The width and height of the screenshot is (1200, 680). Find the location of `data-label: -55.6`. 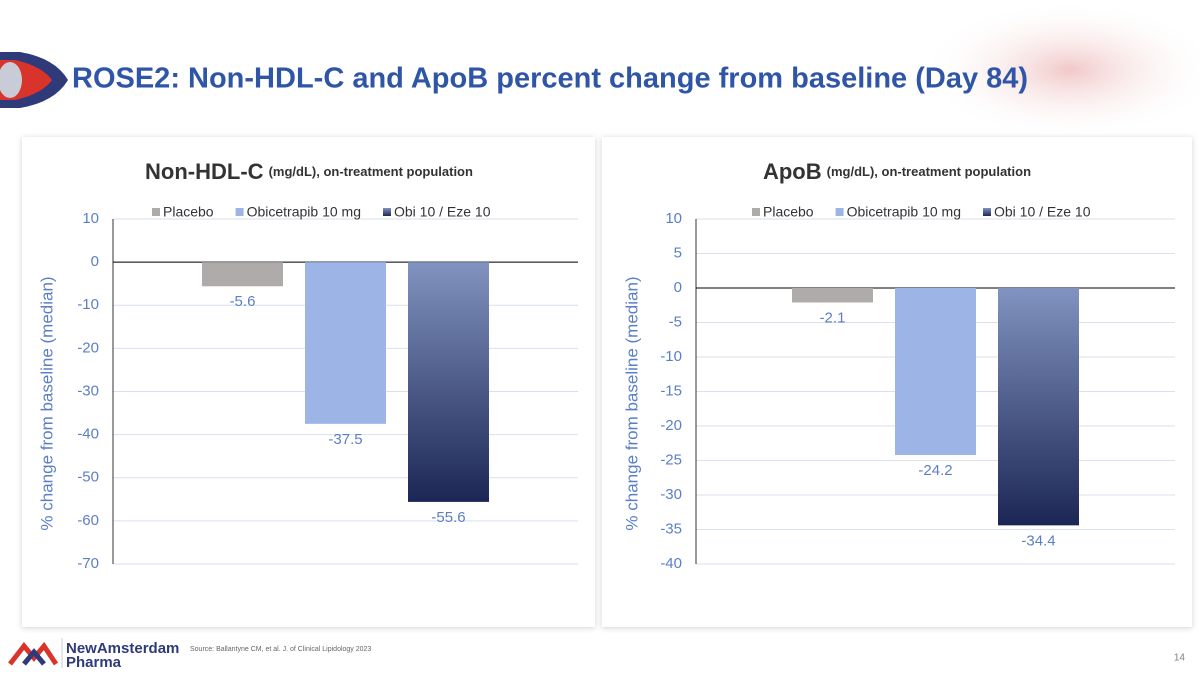

data-label: -55.6 is located at coordinates (448, 517).